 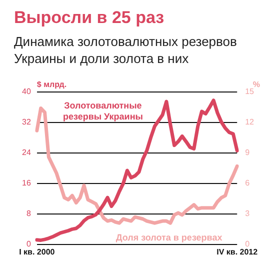 What do you see at coordinates (89, 18) in the screenshot?
I see `chart-title: Выросли в 25 раз` at bounding box center [89, 18].